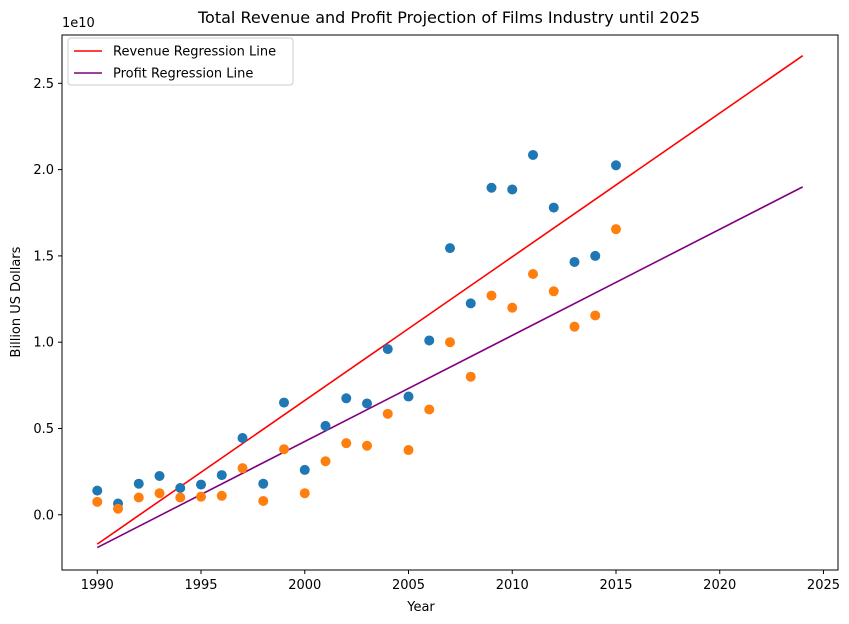 This screenshot has width=849, height=624. What do you see at coordinates (180, 488) in the screenshot?
I see `revenue-point-1994` at bounding box center [180, 488].